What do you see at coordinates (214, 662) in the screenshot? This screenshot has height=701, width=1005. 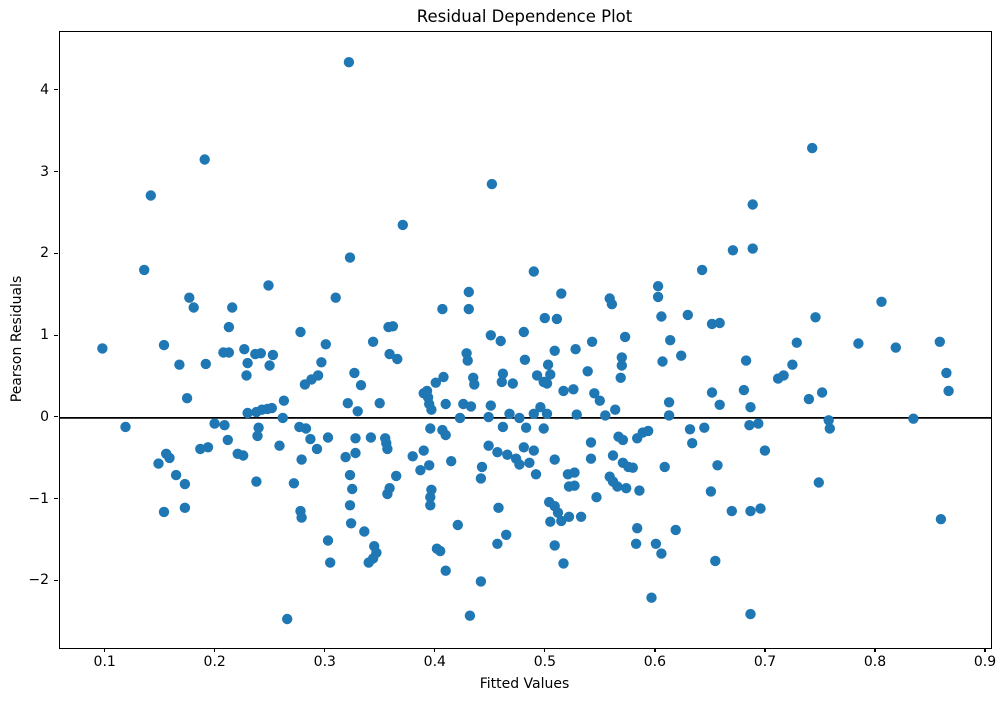 I see `x-tick-label: 0.2` at bounding box center [214, 662].